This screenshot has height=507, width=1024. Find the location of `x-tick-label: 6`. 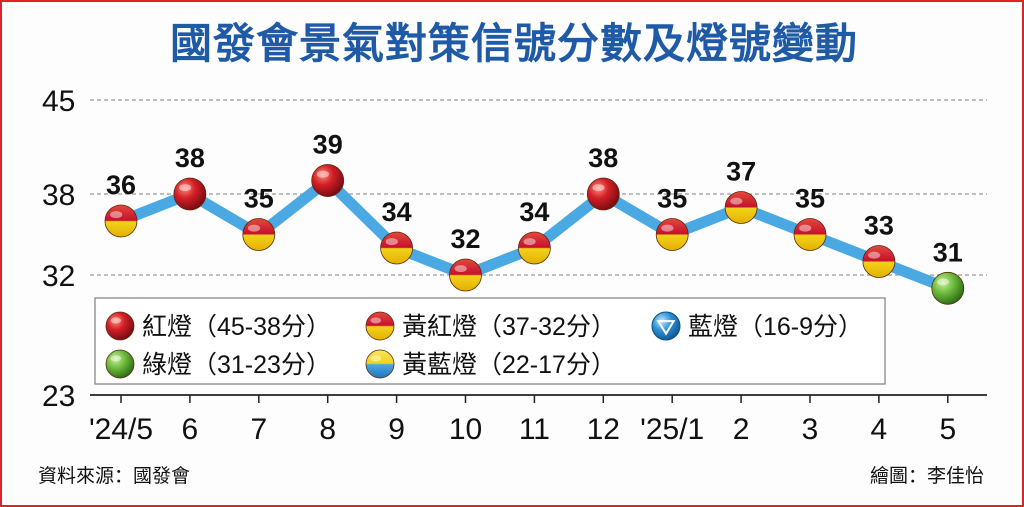

x-tick-label: 6 is located at coordinates (190, 429).